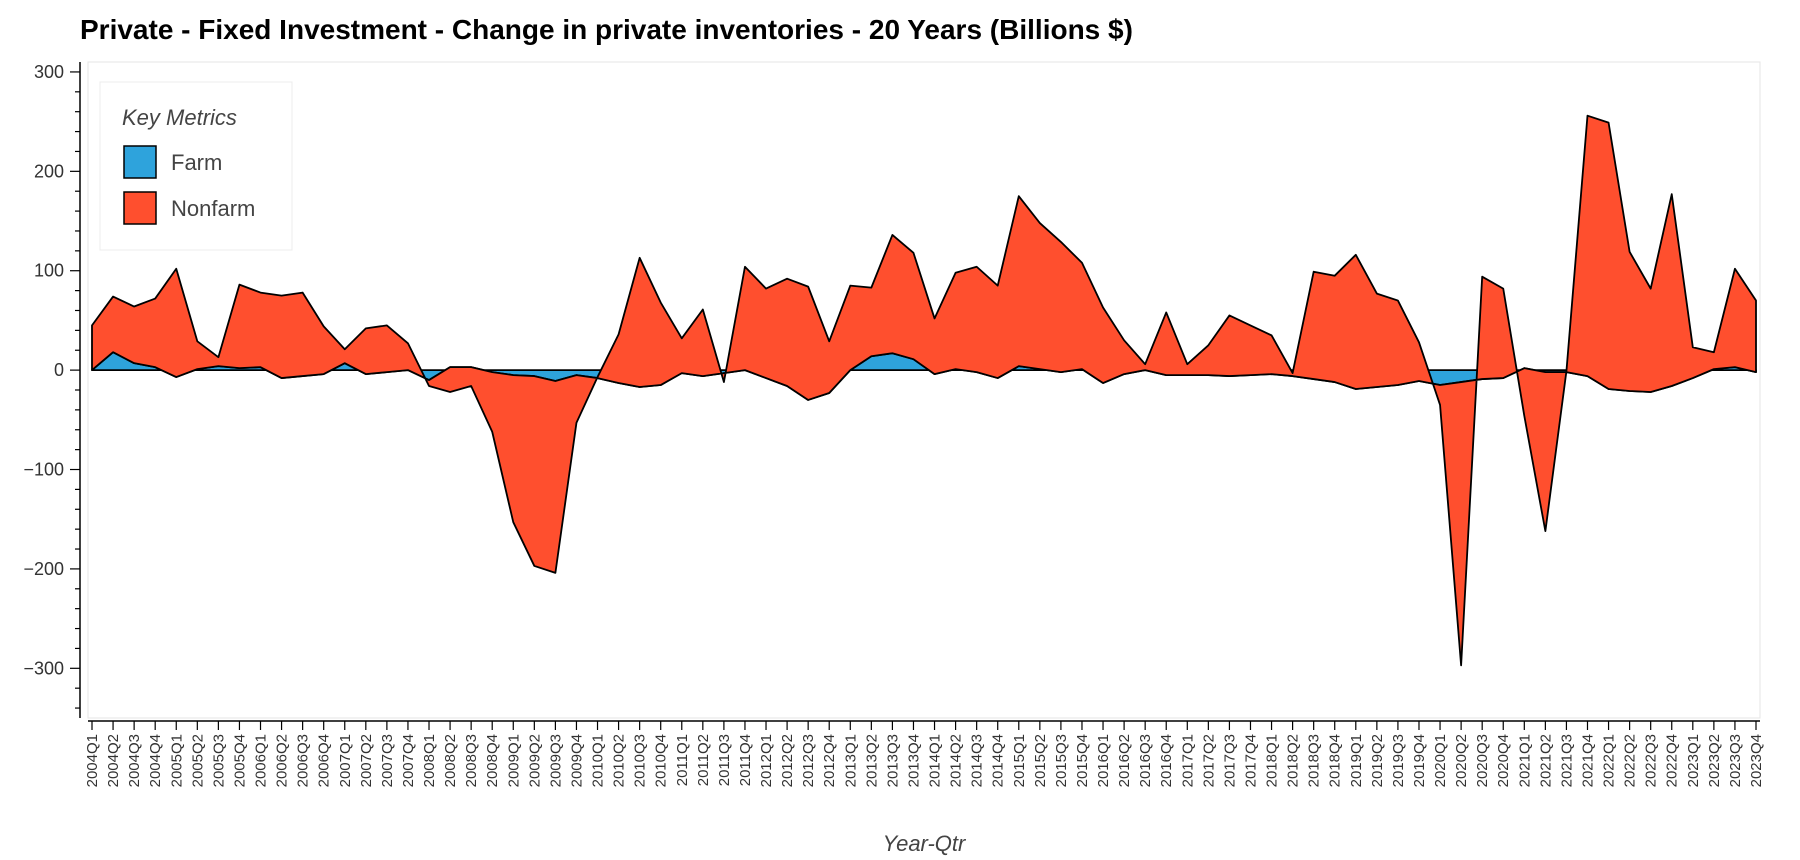 The width and height of the screenshot is (1800, 860). Describe the element at coordinates (1545, 760) in the screenshot. I see `x-tick-label: 2021Q2` at that location.